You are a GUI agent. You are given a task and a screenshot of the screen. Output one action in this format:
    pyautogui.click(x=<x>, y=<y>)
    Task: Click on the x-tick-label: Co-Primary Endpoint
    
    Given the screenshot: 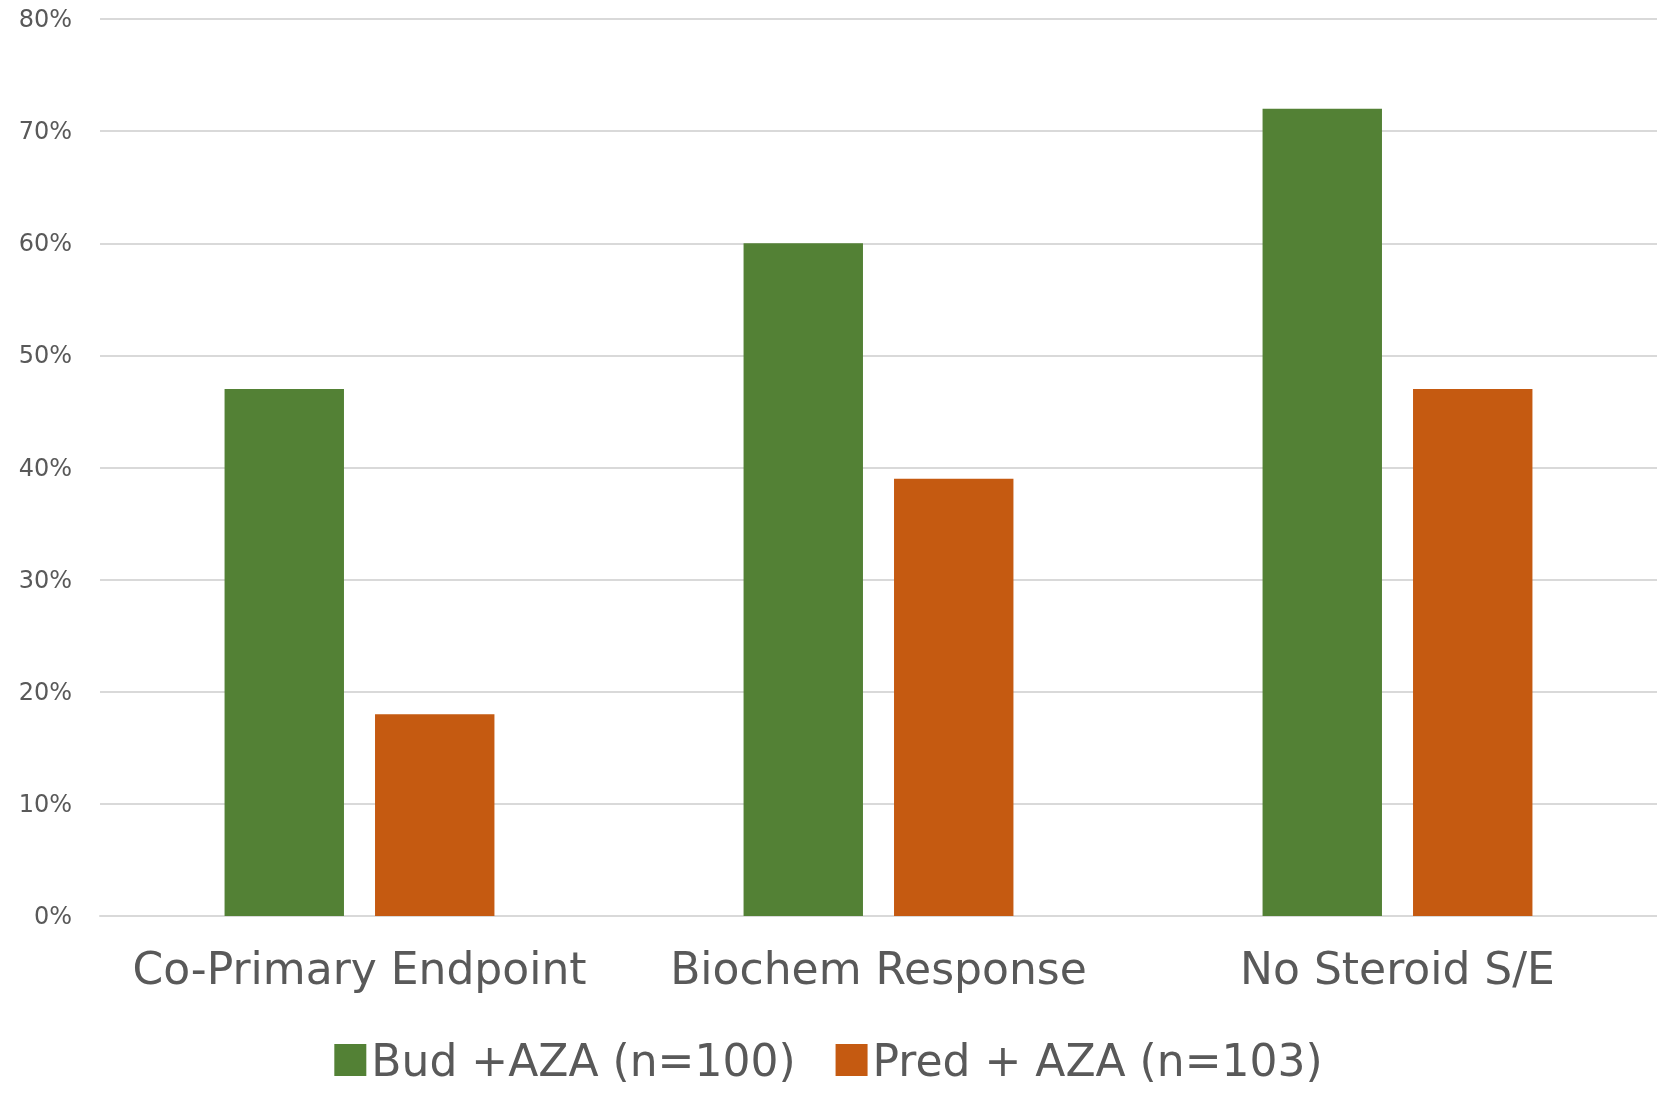 What is the action you would take?
    pyautogui.click(x=359, y=968)
    